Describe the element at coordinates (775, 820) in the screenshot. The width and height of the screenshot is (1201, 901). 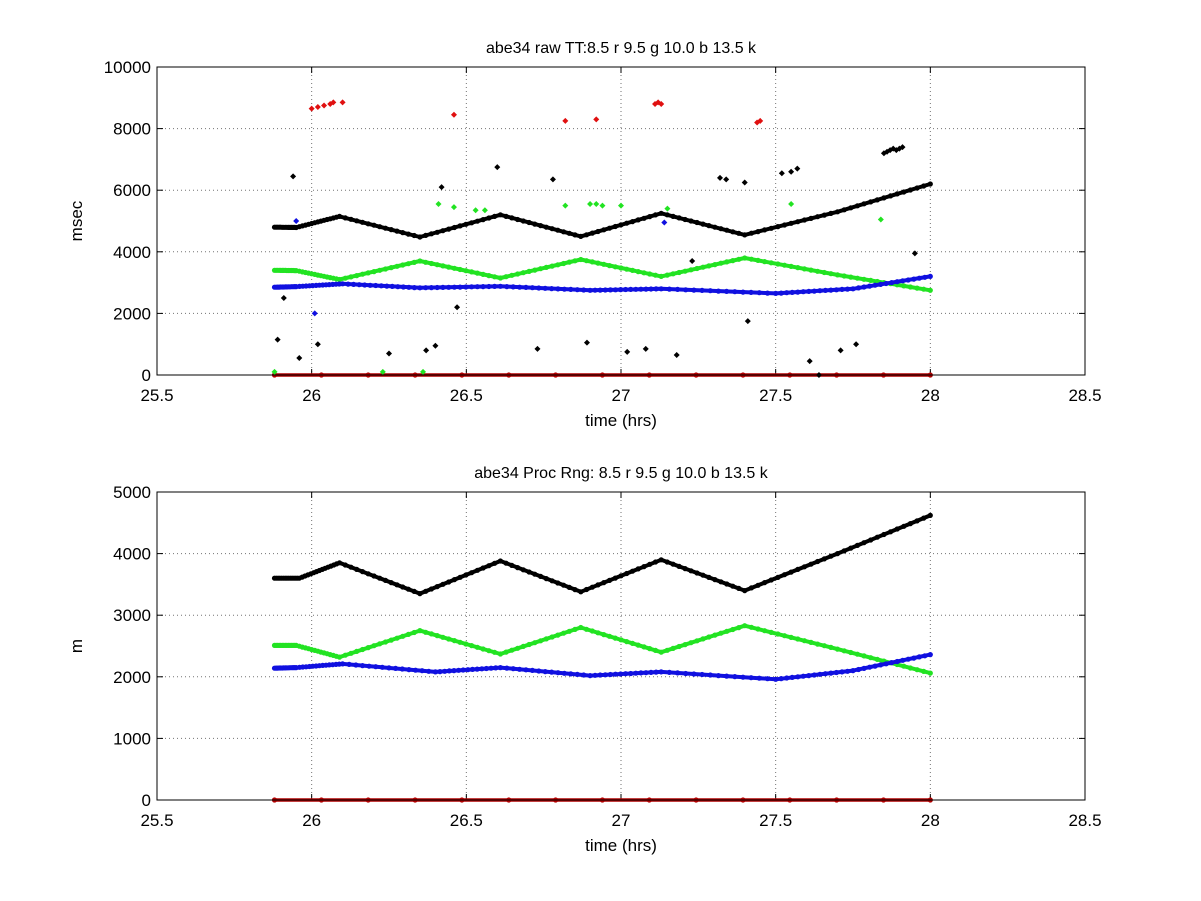
I see `proc-rng-xtick-label: 27.5` at that location.